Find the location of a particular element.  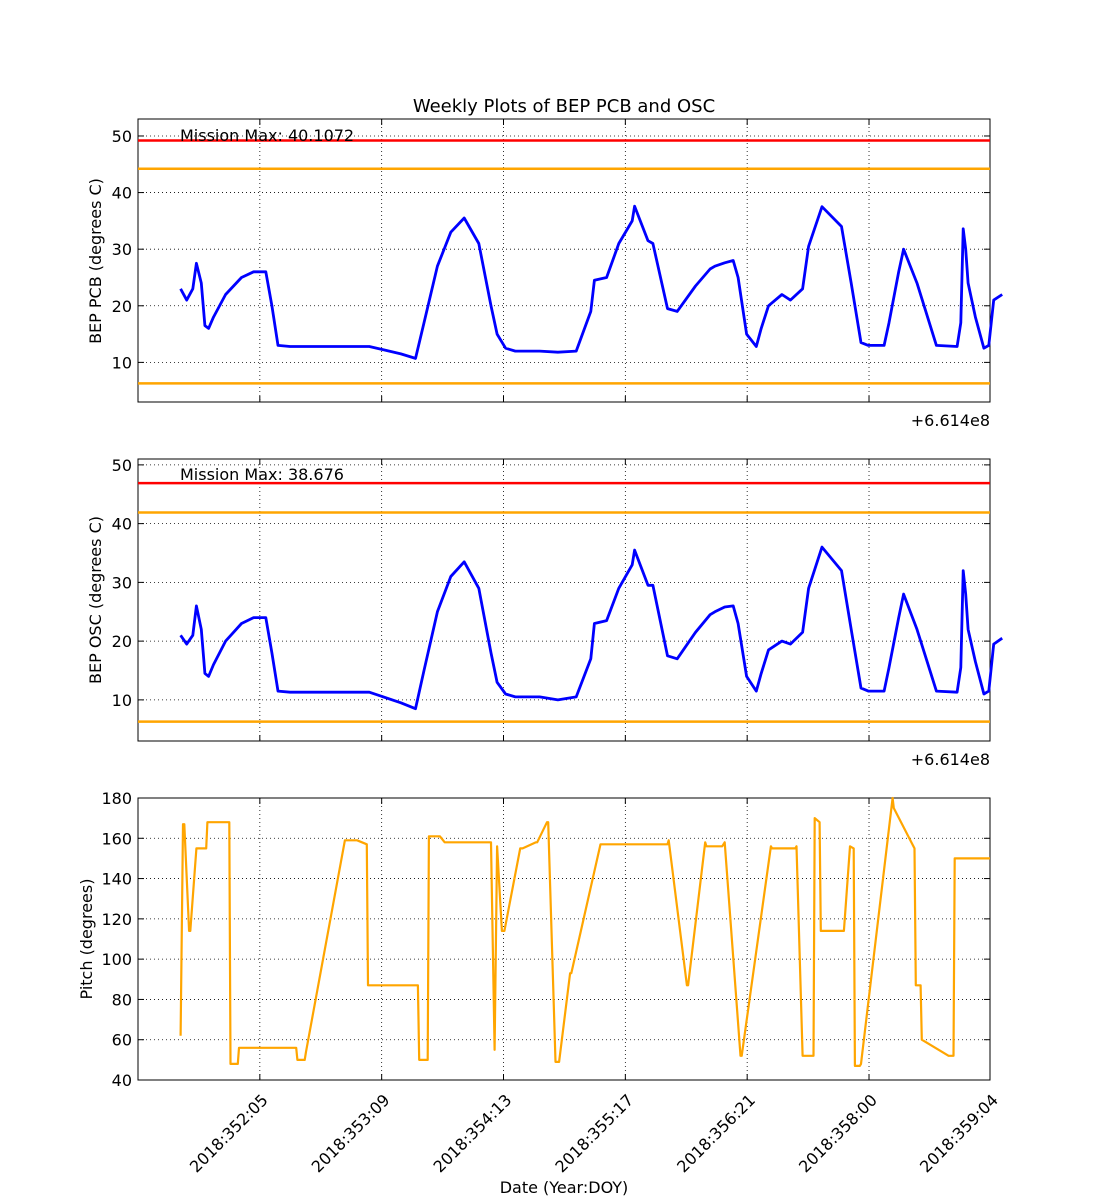

y-tick-label: 60 is located at coordinates (122, 1040).